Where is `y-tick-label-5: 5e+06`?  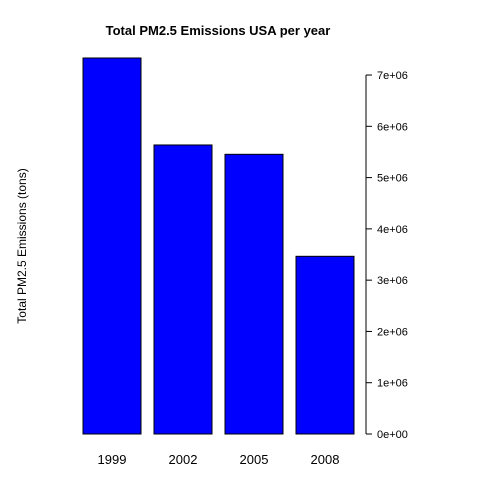
y-tick-label-5: 5e+06 is located at coordinates (392, 179).